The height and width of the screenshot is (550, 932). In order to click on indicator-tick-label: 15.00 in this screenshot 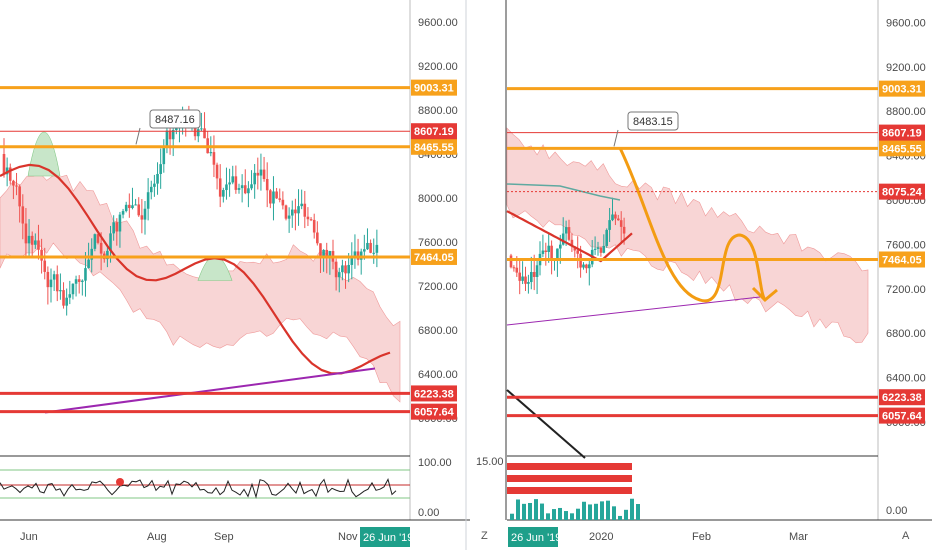, I will do `click(490, 462)`.